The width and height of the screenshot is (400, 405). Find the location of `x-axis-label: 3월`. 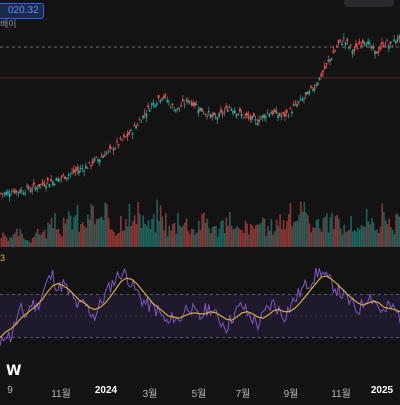

x-axis-label: 3월 is located at coordinates (150, 392).